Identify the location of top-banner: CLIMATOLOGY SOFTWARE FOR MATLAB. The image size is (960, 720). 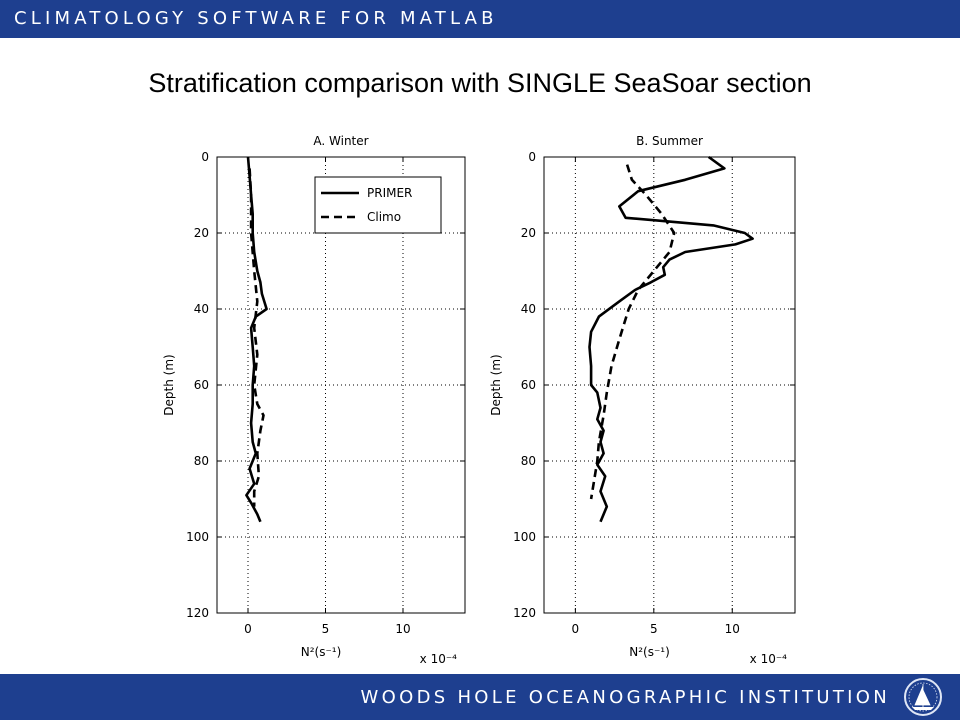
(480, 19).